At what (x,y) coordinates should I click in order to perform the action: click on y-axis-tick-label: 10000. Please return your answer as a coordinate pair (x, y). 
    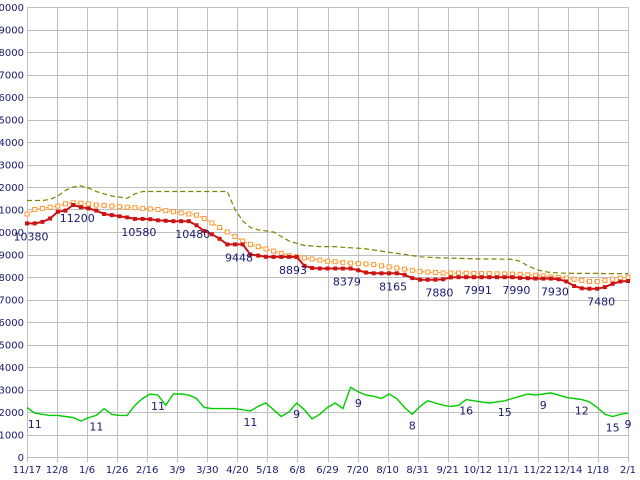
    Looking at the image, I should click on (12, 233).